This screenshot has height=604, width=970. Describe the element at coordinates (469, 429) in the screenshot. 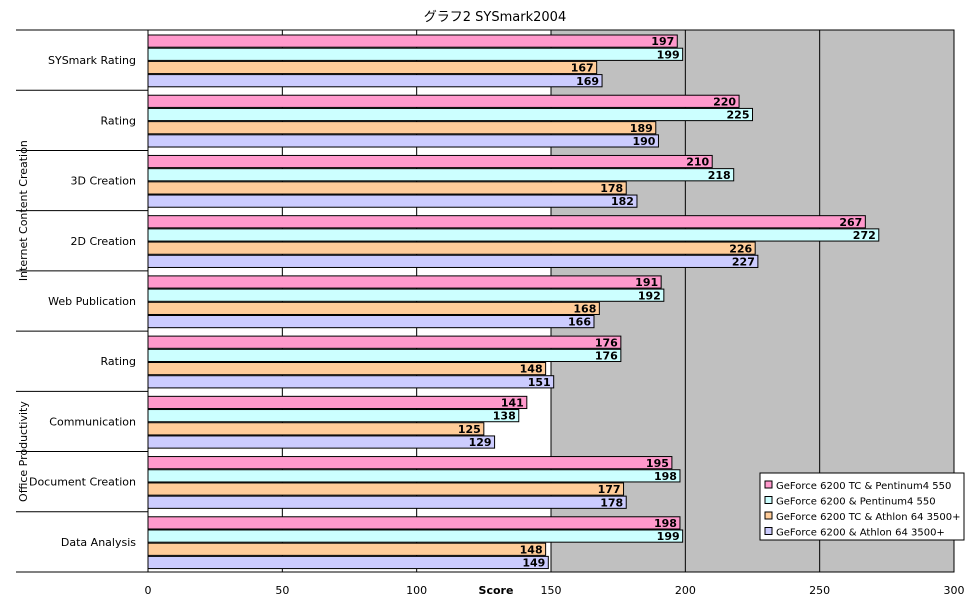

I see `data-label: 125` at that location.